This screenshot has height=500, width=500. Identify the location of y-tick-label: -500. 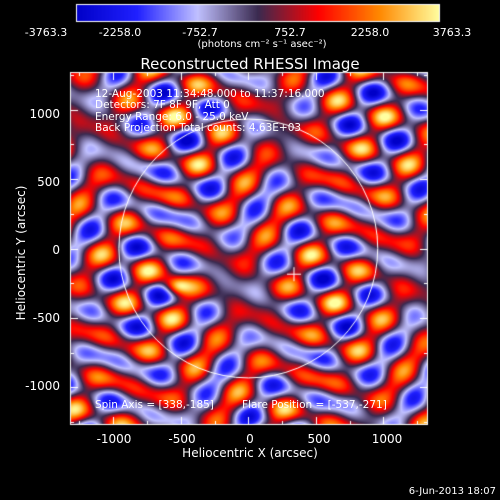
(46, 318).